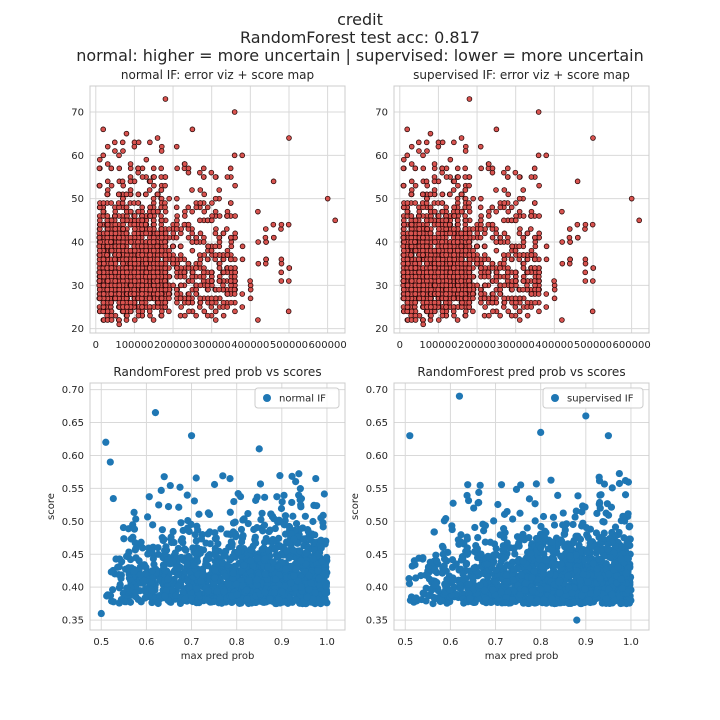 This screenshot has height=720, width=720. I want to click on suptitle-line-2: RandomForest test acc: 0.817, so click(360, 37).